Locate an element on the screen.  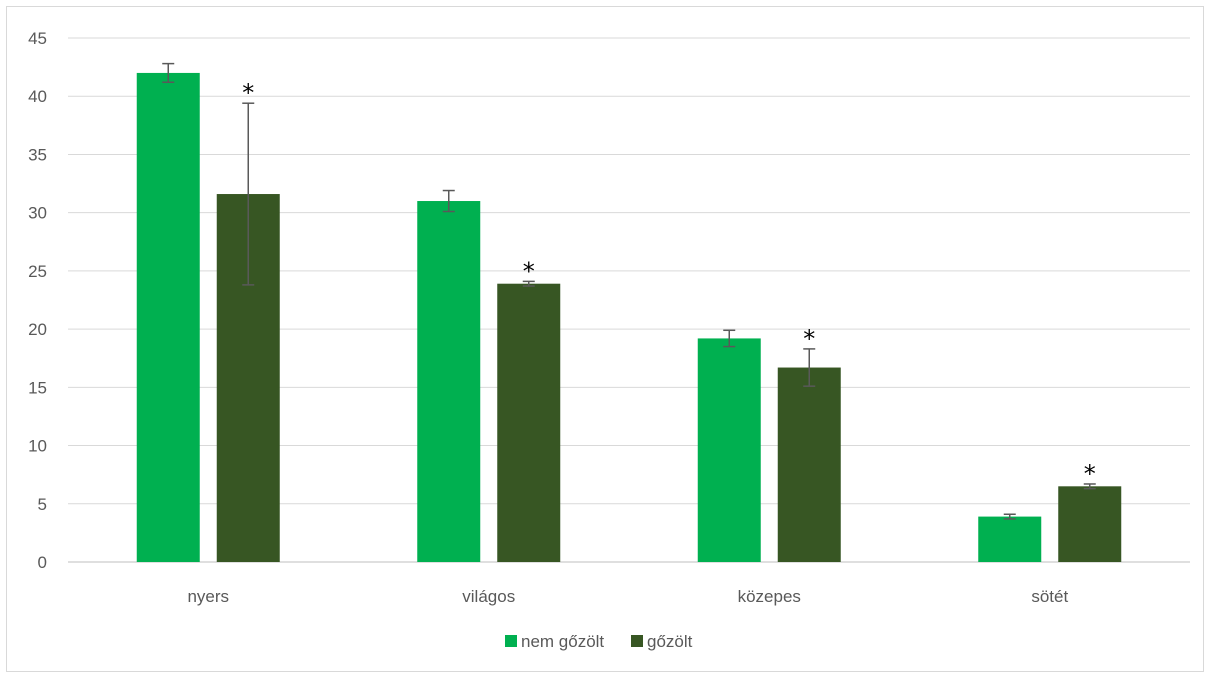
y-tick-label: 5 is located at coordinates (42, 504).